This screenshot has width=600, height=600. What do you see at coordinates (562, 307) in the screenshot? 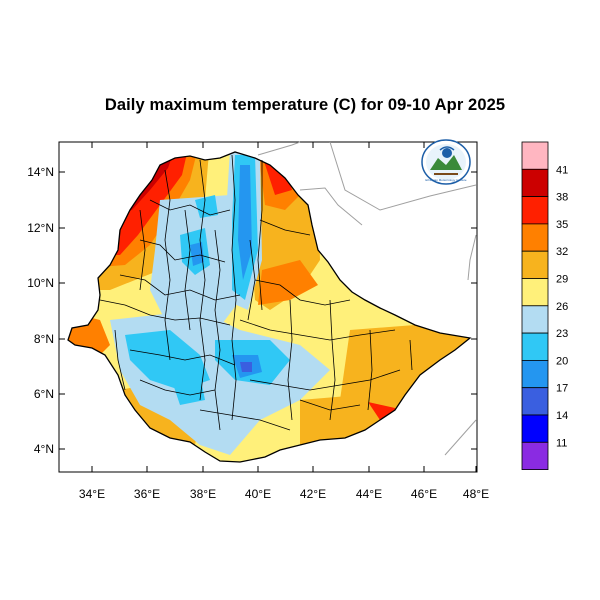
I see `colorbar-label: 26` at bounding box center [562, 307].